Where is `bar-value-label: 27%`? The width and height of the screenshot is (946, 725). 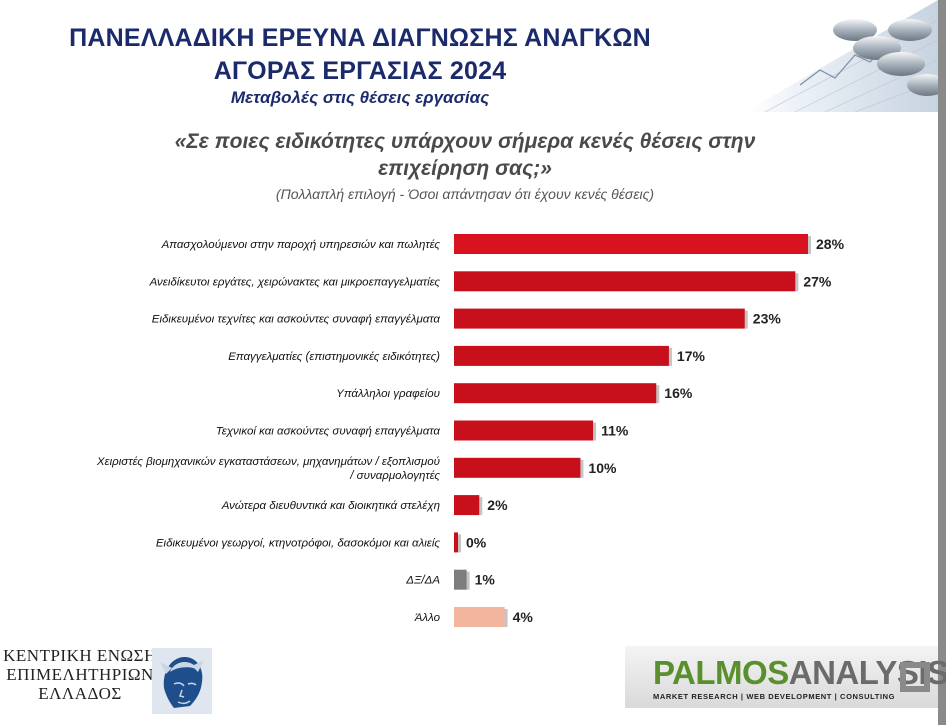 bar-value-label: 27% is located at coordinates (817, 281).